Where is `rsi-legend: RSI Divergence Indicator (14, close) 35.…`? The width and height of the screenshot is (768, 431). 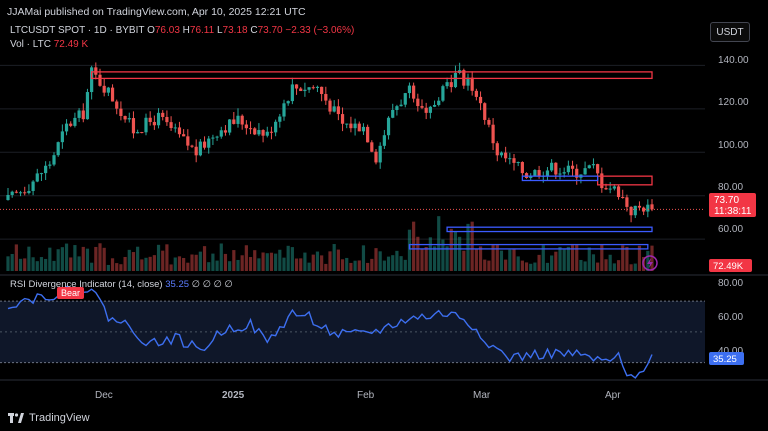 rsi-legend: RSI Divergence Indicator (14, close) 35.… is located at coordinates (121, 284).